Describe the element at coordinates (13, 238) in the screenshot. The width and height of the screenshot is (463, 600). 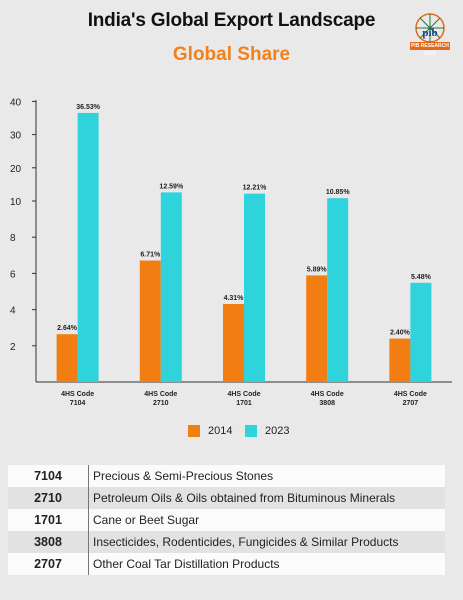
I see `y-tick-label: 8` at that location.